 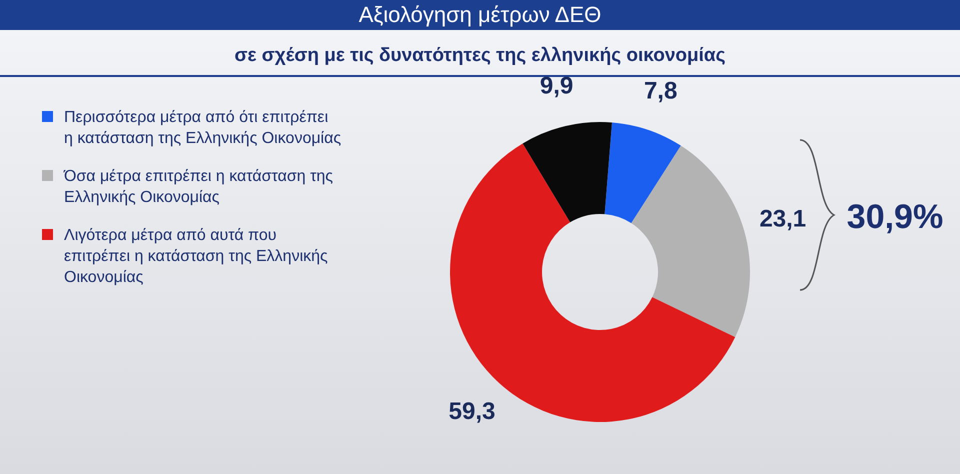 I want to click on data-label: 59,3, so click(x=472, y=411).